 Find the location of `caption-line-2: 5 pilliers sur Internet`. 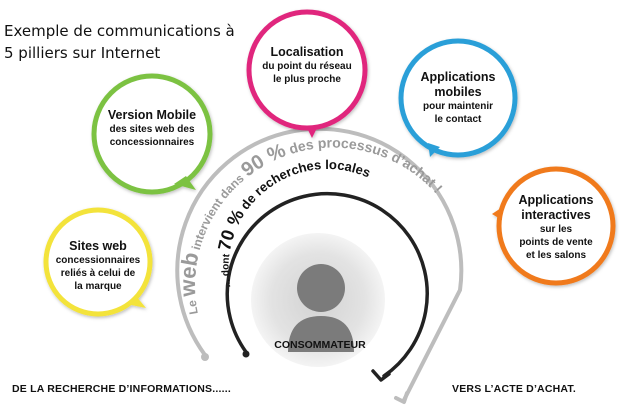

caption-line-2: 5 pilliers sur Internet is located at coordinates (82, 53).